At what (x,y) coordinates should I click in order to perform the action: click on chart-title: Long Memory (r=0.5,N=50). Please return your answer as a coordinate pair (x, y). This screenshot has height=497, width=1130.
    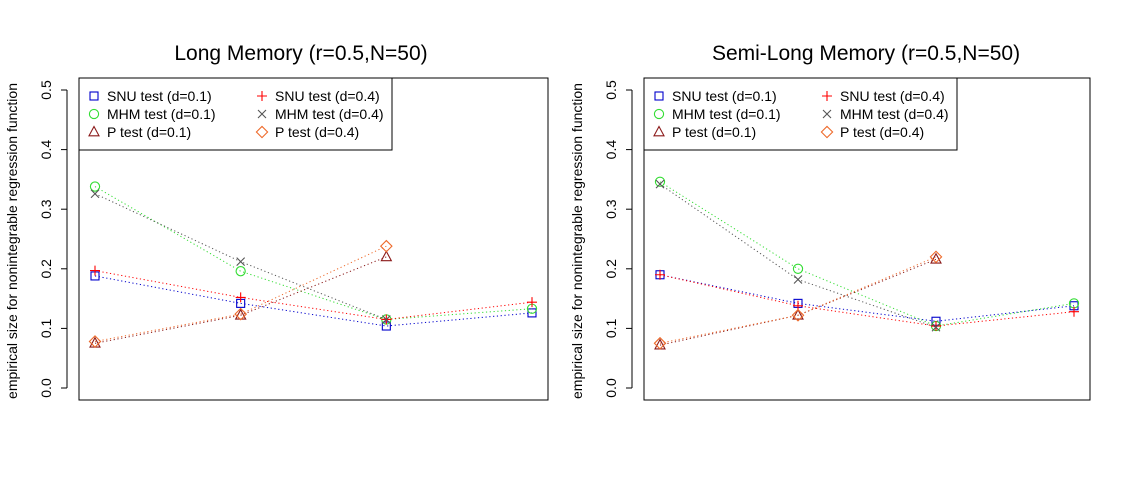
    Looking at the image, I should click on (300, 53).